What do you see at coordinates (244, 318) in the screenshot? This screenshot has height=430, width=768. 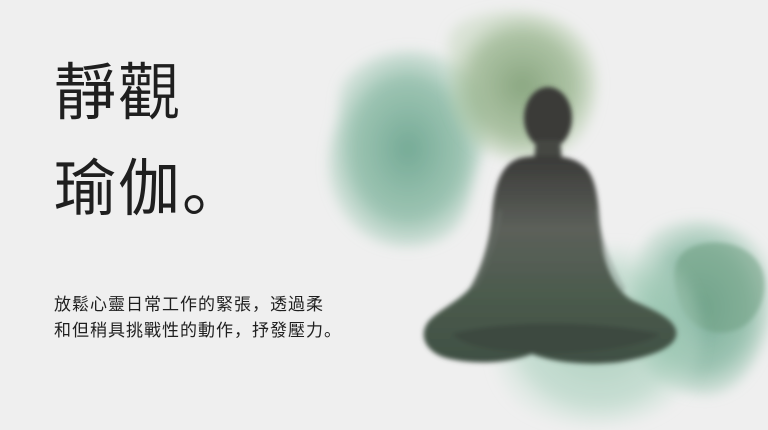 I see `description: 放鬆心靈日常工作的緊張，透過柔 和但稍具挑戰性的動作，抒發壓力。` at bounding box center [244, 318].